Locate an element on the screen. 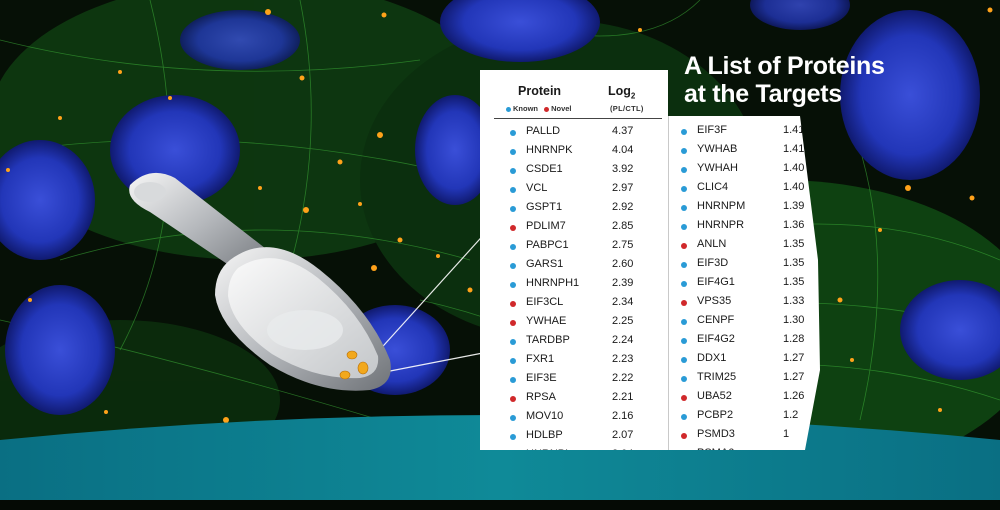 This screenshot has width=1000, height=510. table-row: GARS1 2.60 is located at coordinates (581, 267).